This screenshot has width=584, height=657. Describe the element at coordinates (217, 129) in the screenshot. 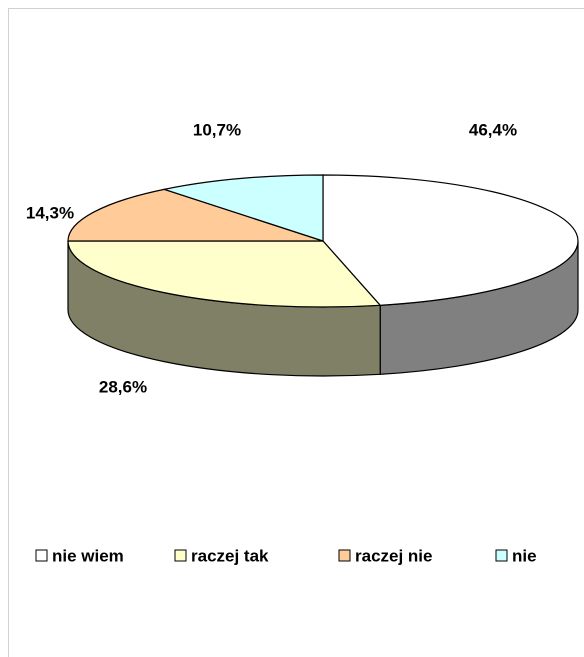

I see `data-label: 10,7%` at that location.